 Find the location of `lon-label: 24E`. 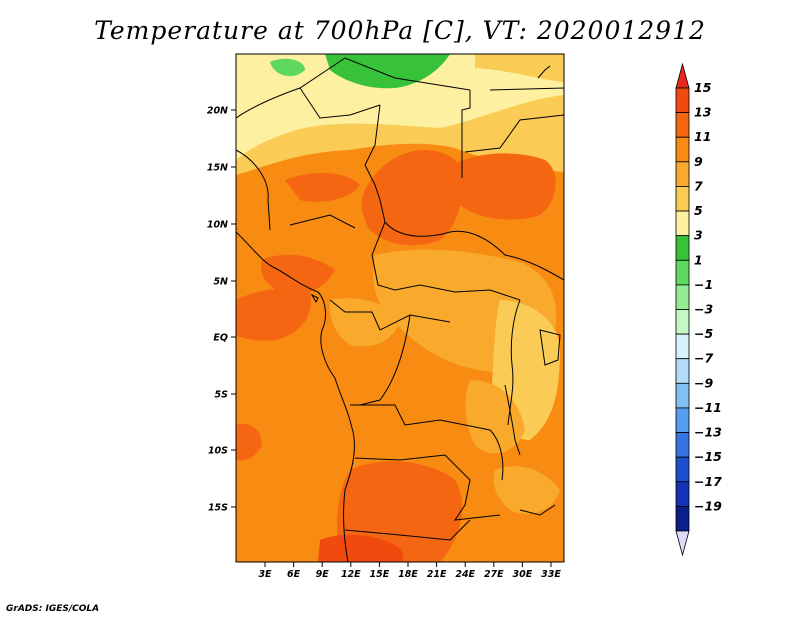

lon-label: 24E is located at coordinates (465, 574).